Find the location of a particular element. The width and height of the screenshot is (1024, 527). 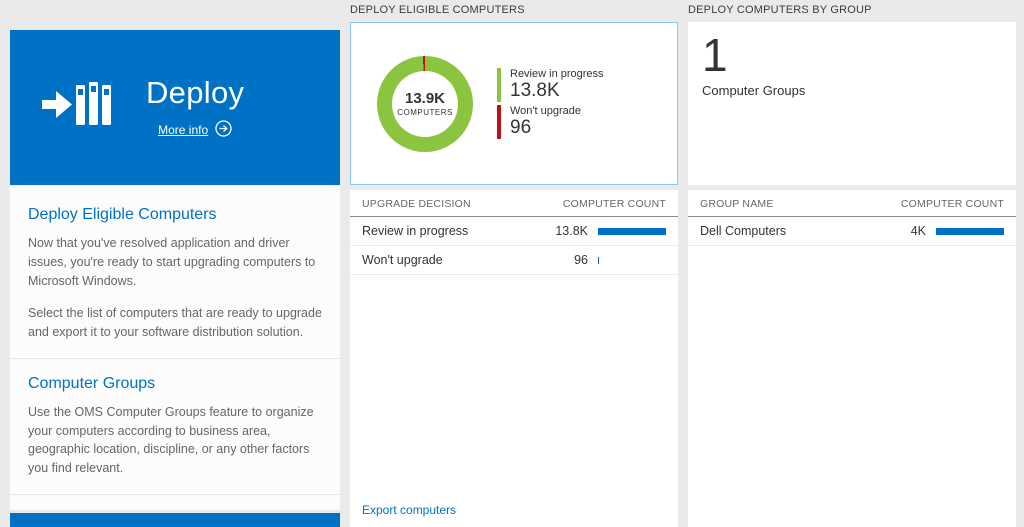

legend-swatch-green is located at coordinates (499, 85).